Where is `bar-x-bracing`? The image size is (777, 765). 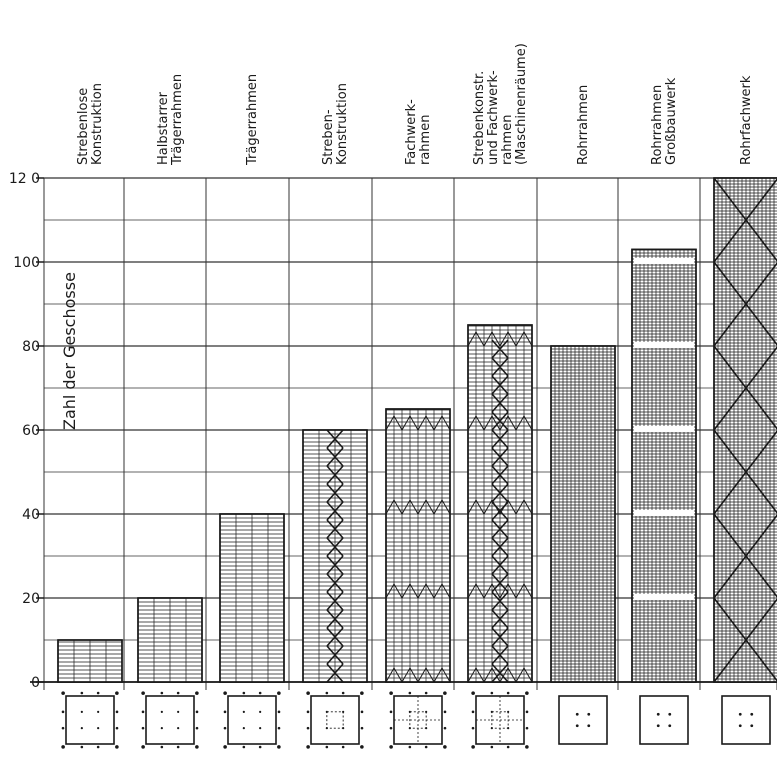
bar-x-bracing is located at coordinates (745, 430).